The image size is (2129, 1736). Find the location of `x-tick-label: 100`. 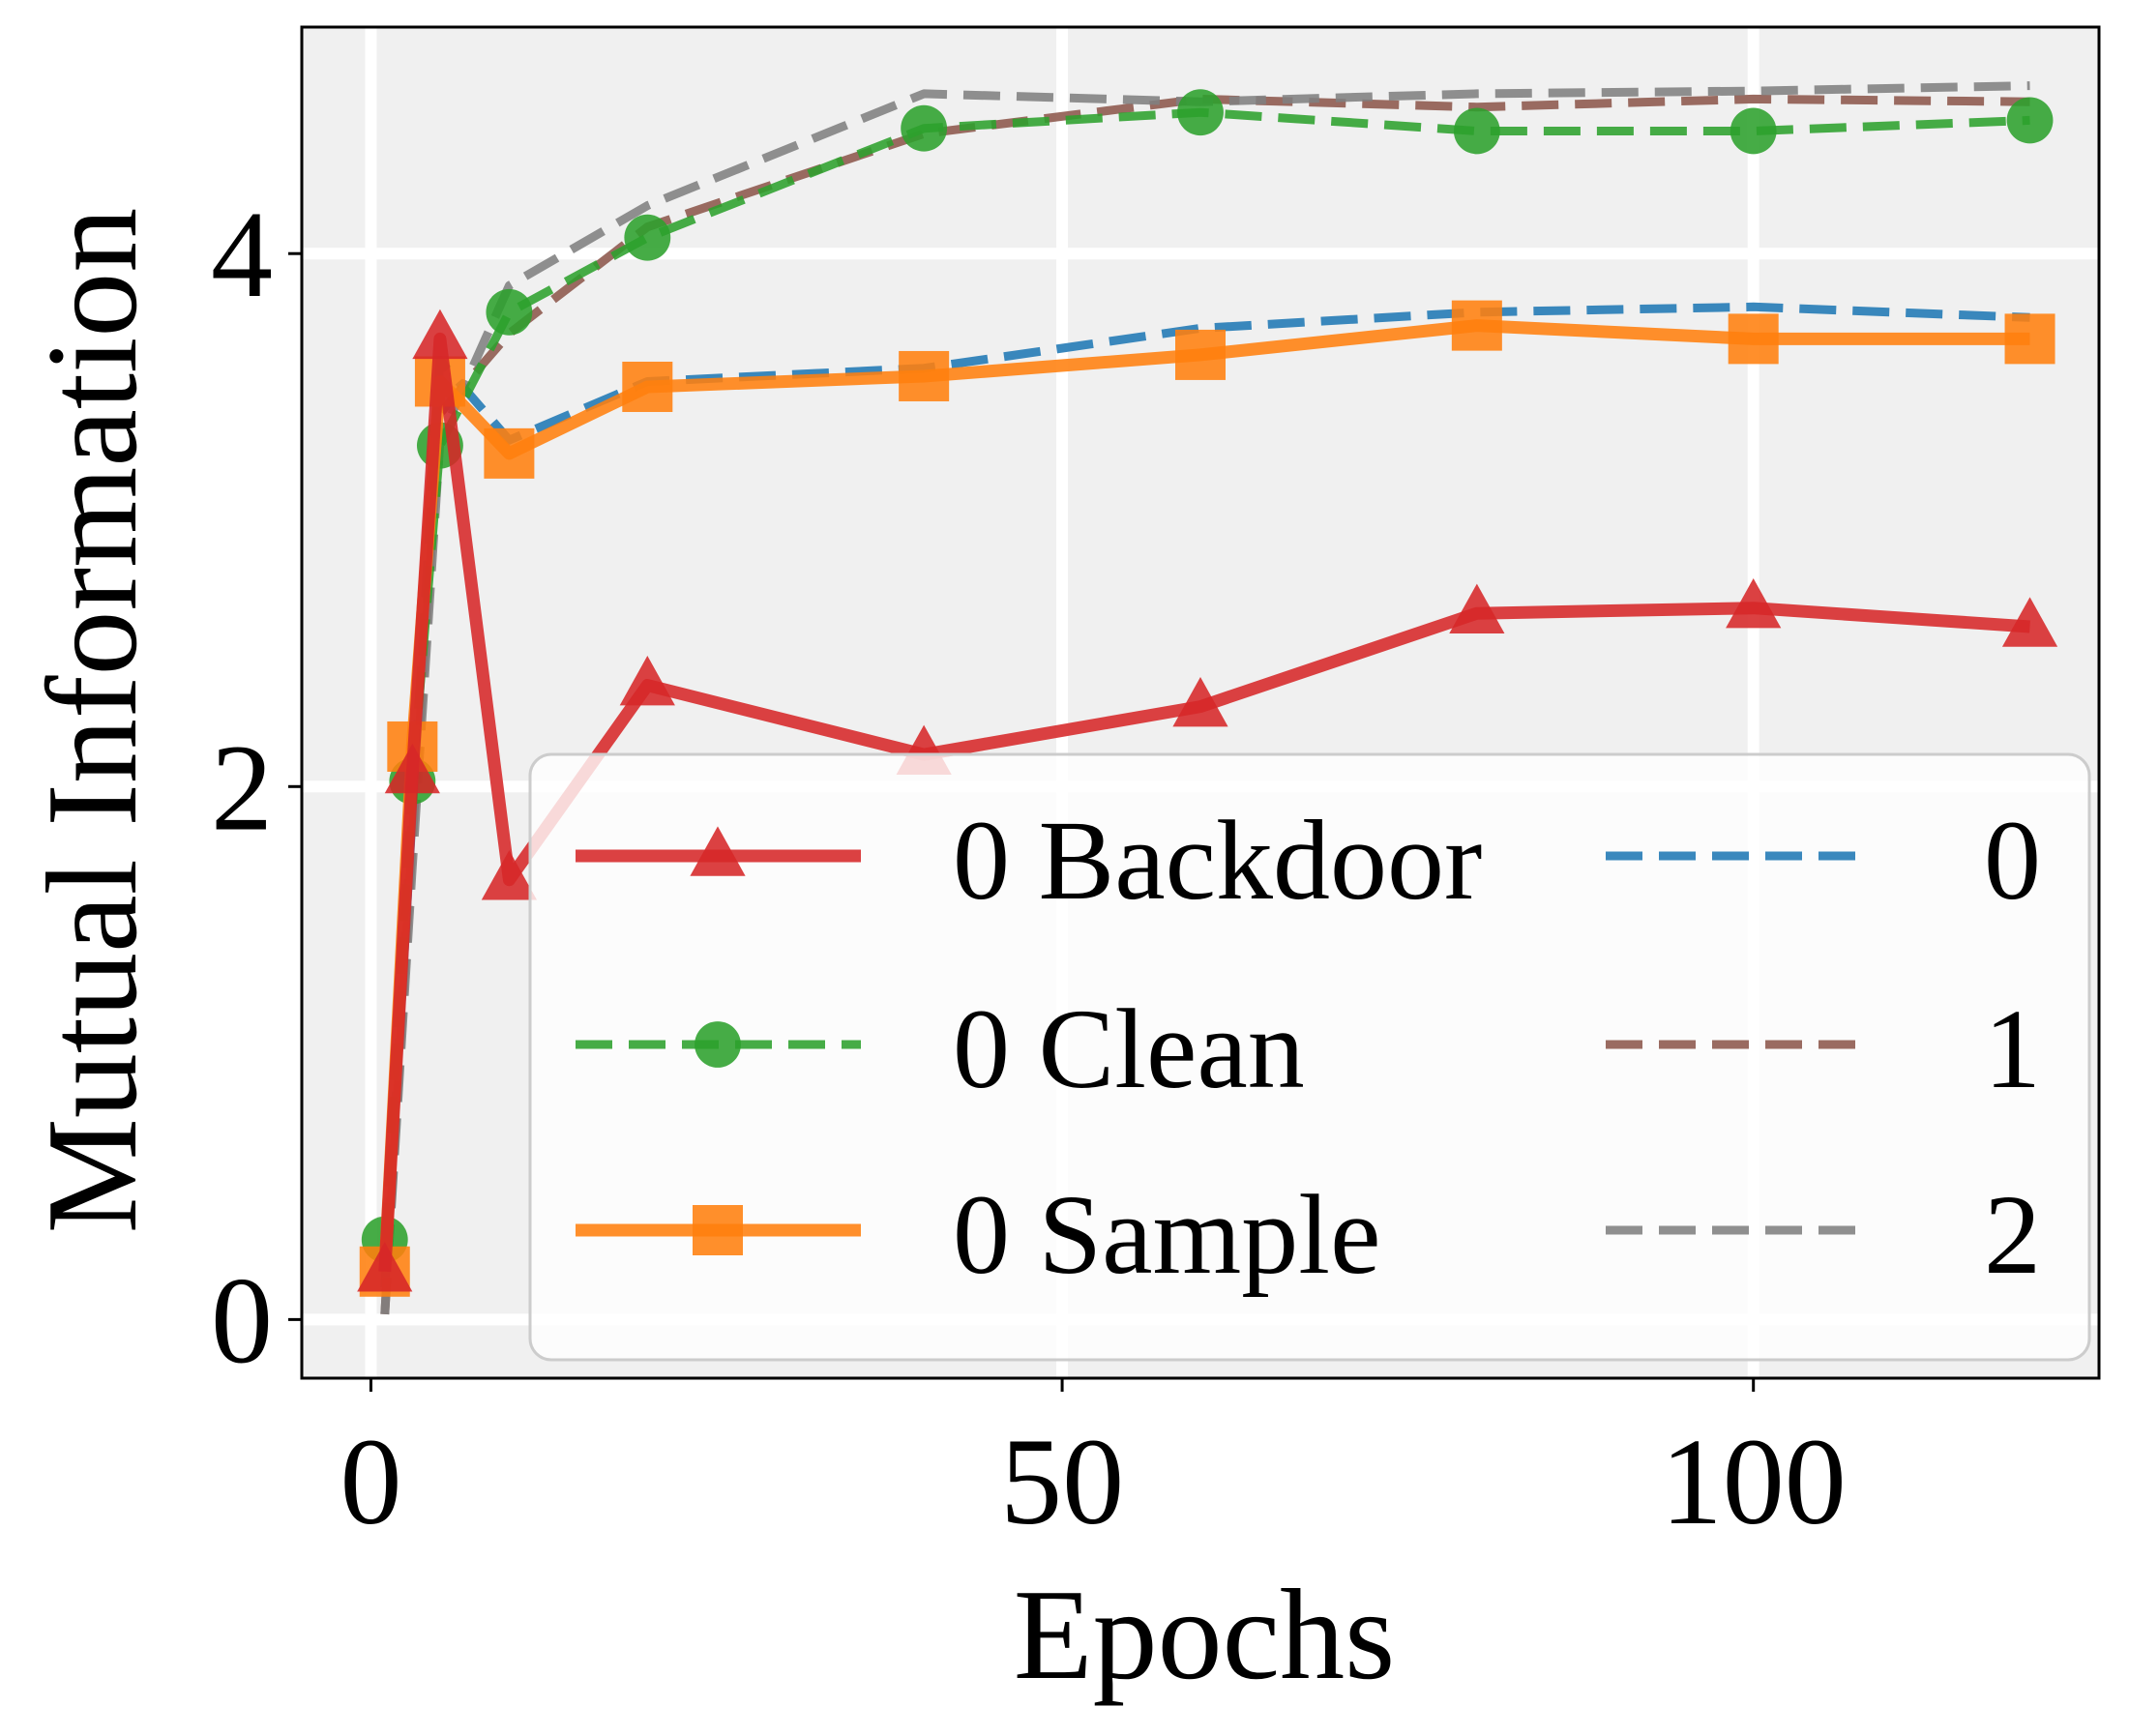

x-tick-label: 100 is located at coordinates (1754, 1481).